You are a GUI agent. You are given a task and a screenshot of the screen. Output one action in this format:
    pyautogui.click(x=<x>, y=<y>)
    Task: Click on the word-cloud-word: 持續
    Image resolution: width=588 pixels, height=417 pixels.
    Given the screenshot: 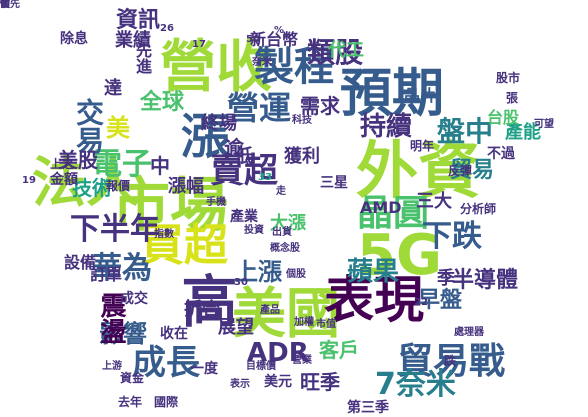 What is the action you would take?
    pyautogui.click(x=386, y=127)
    